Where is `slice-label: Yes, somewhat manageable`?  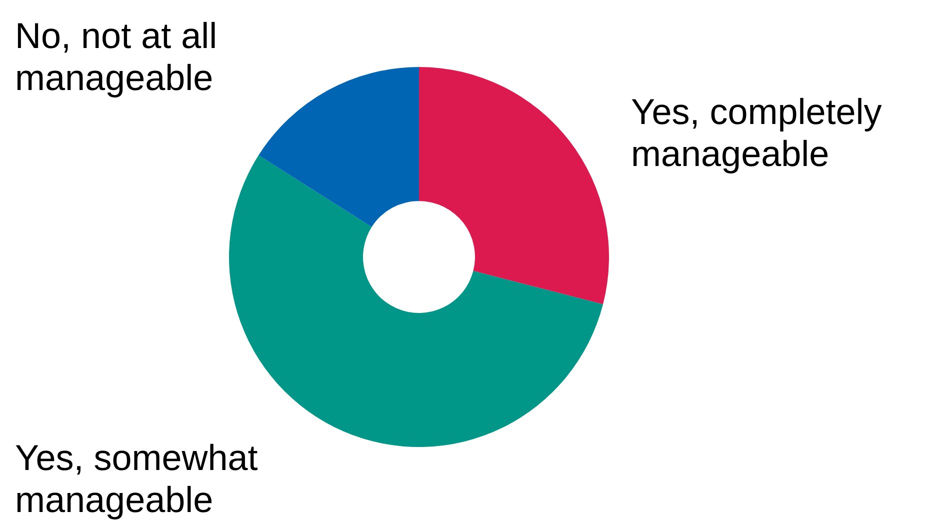 slice-label: Yes, somewhat manageable is located at coordinates (136, 478).